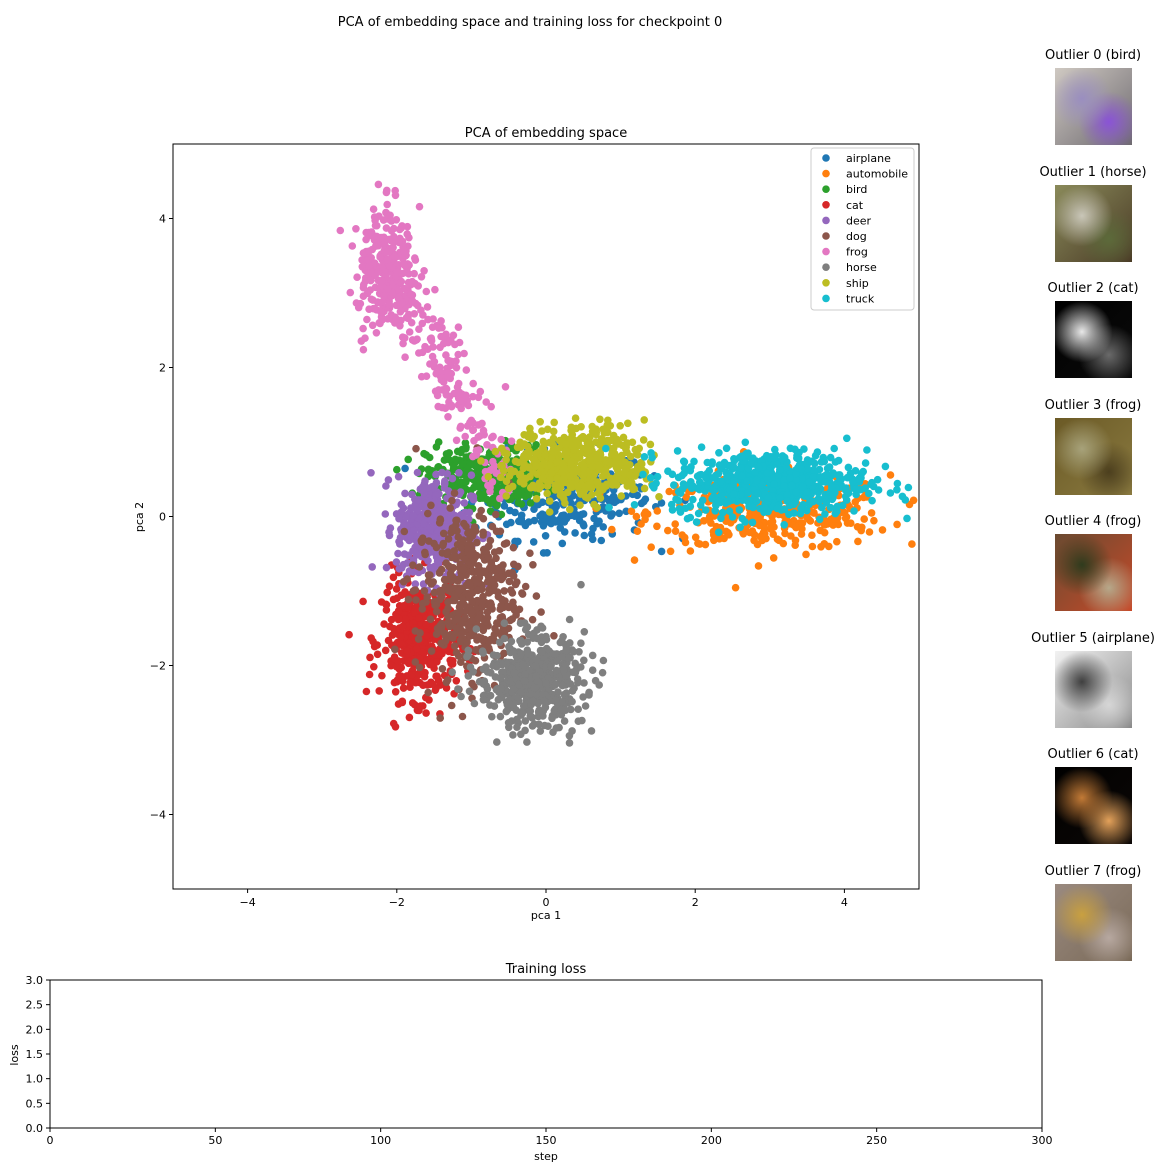  I want to click on x-tick-label: 0, so click(546, 902).